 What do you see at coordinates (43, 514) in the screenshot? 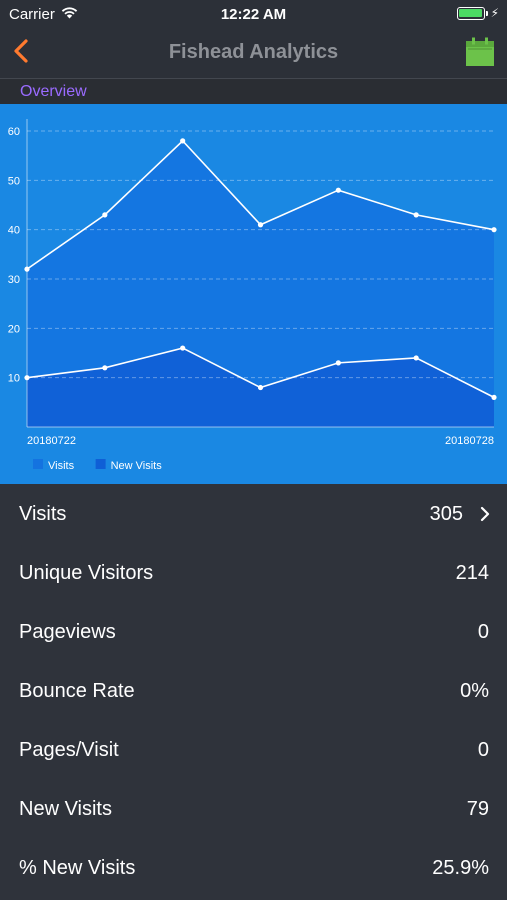
I see `metric-label: Visits` at bounding box center [43, 514].